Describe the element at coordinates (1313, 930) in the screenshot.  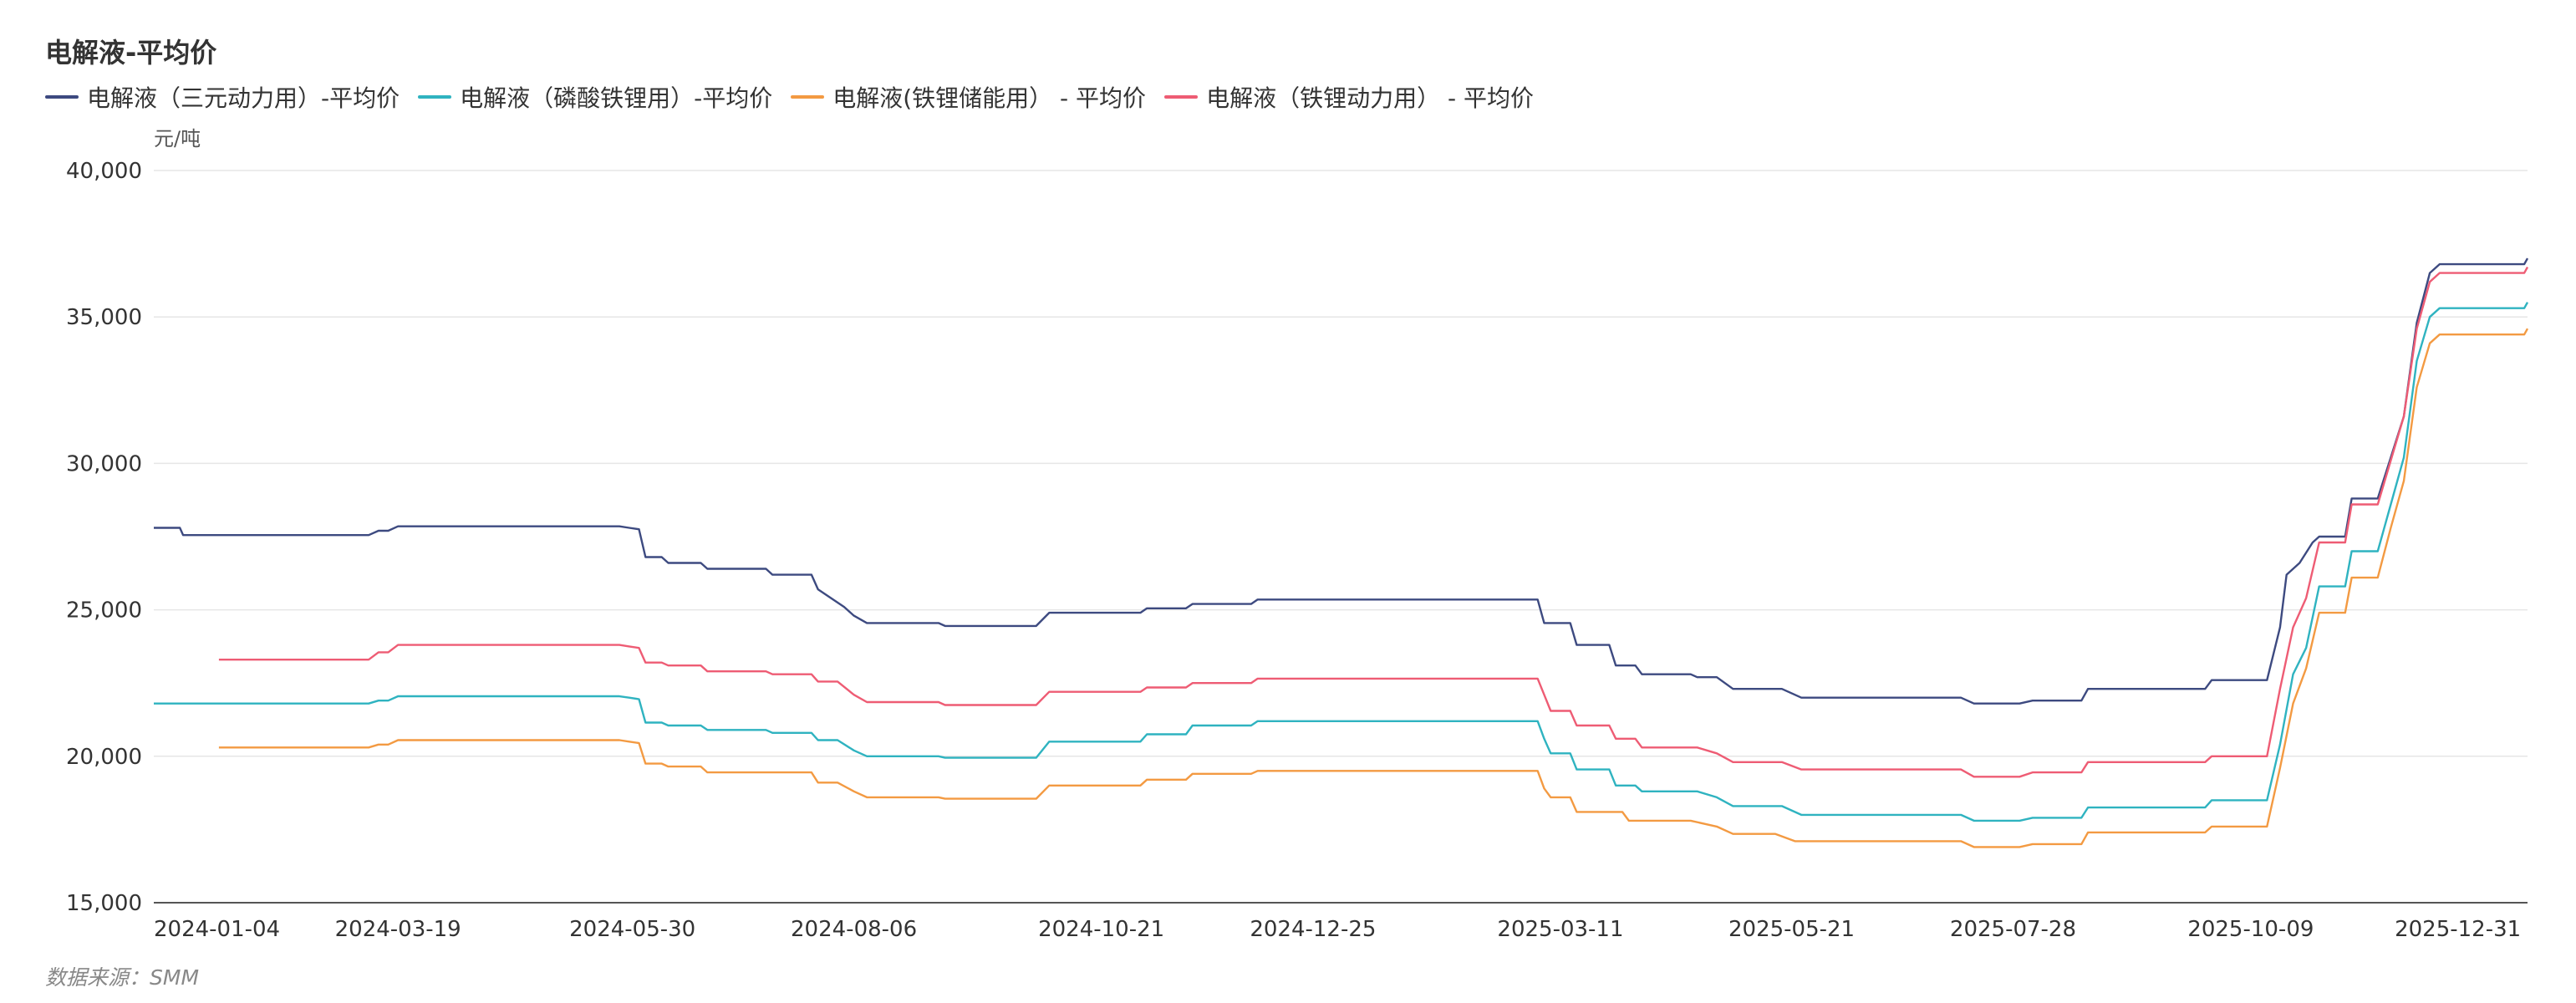
I see `x-tick-label: 2024-12-25` at that location.